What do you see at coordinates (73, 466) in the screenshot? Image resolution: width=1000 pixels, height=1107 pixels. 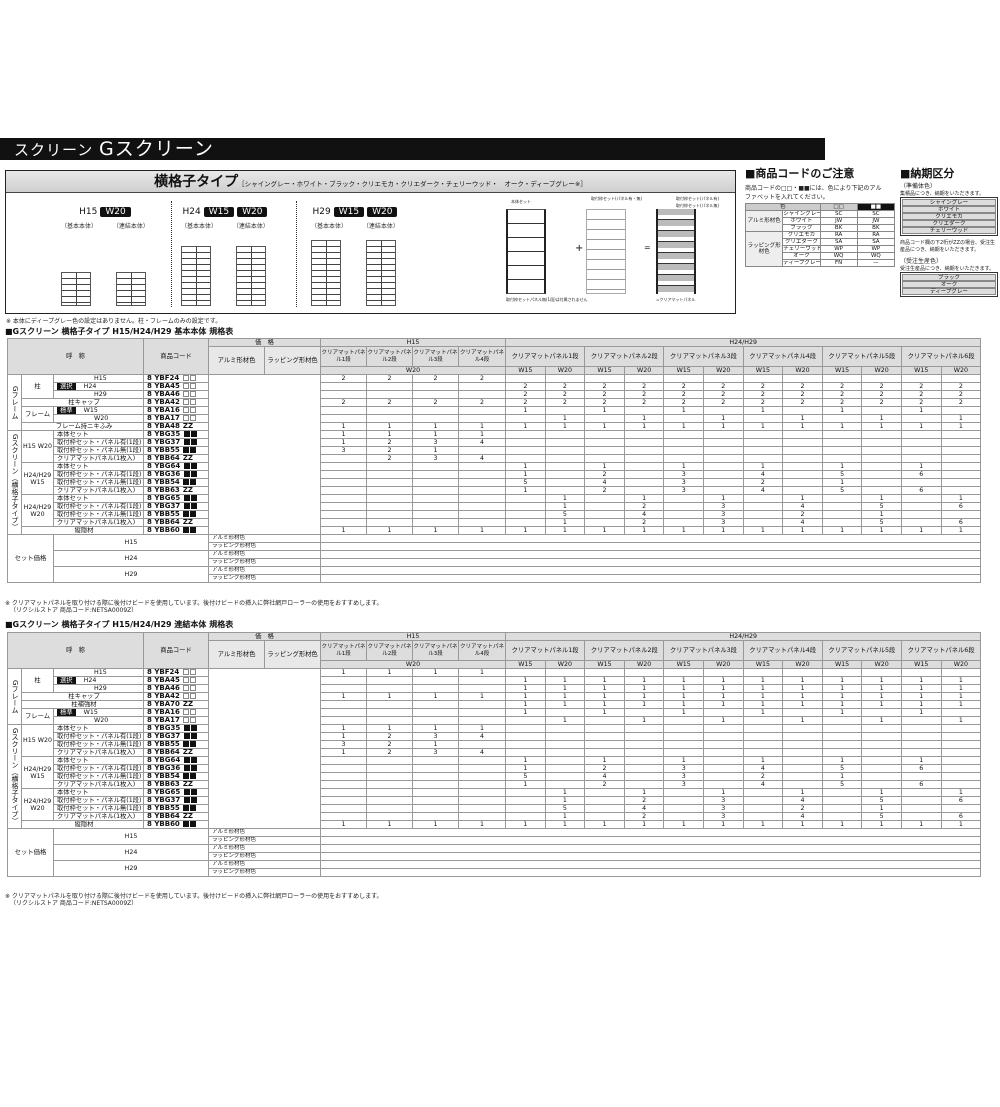 I see `item-label-text: 本体セット` at bounding box center [73, 466].